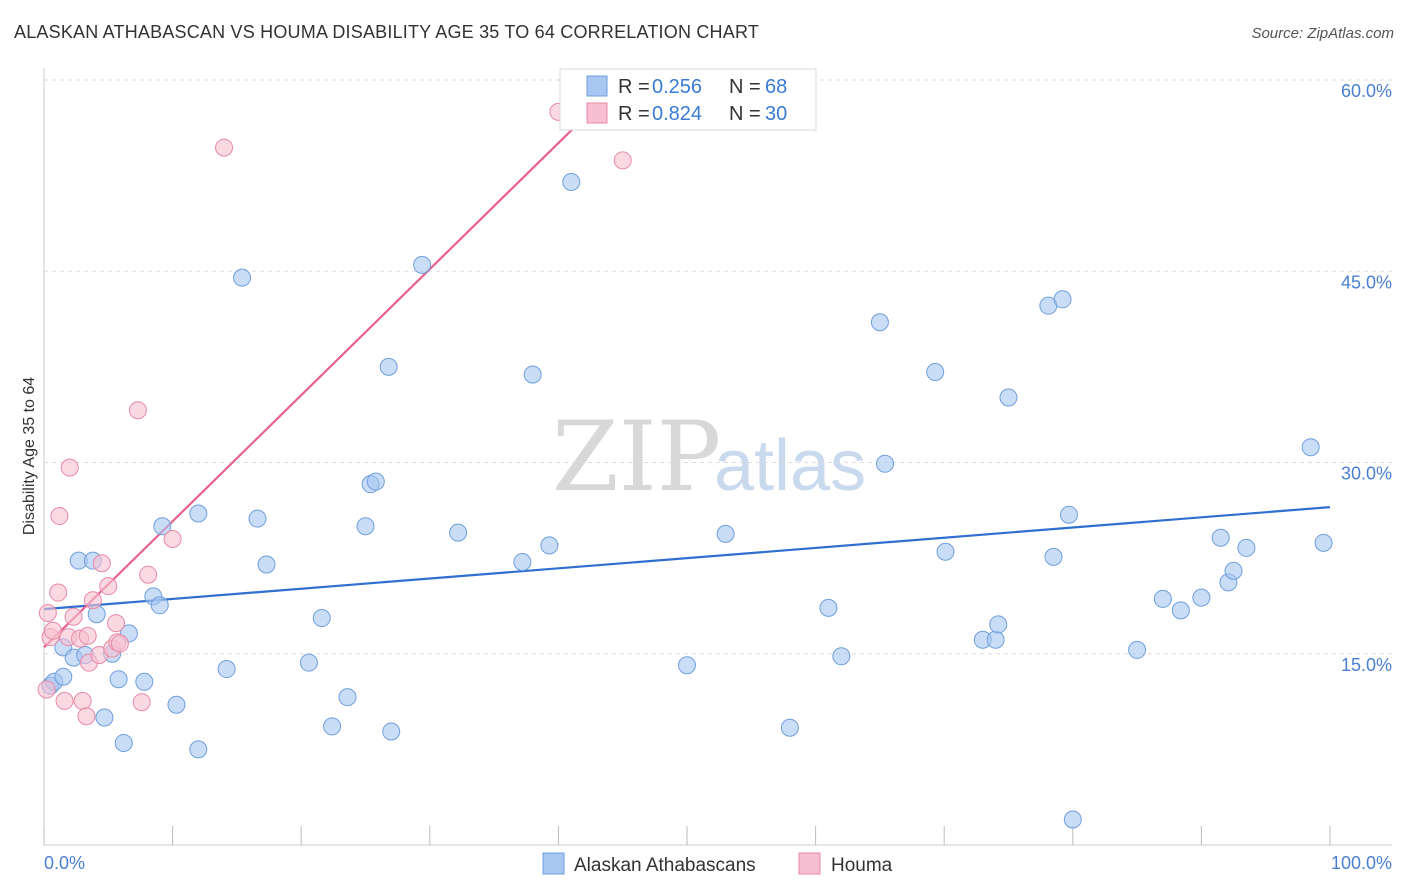 The image size is (1406, 892). I want to click on source-label: Source: ZipAtlas.com, so click(1322, 33).